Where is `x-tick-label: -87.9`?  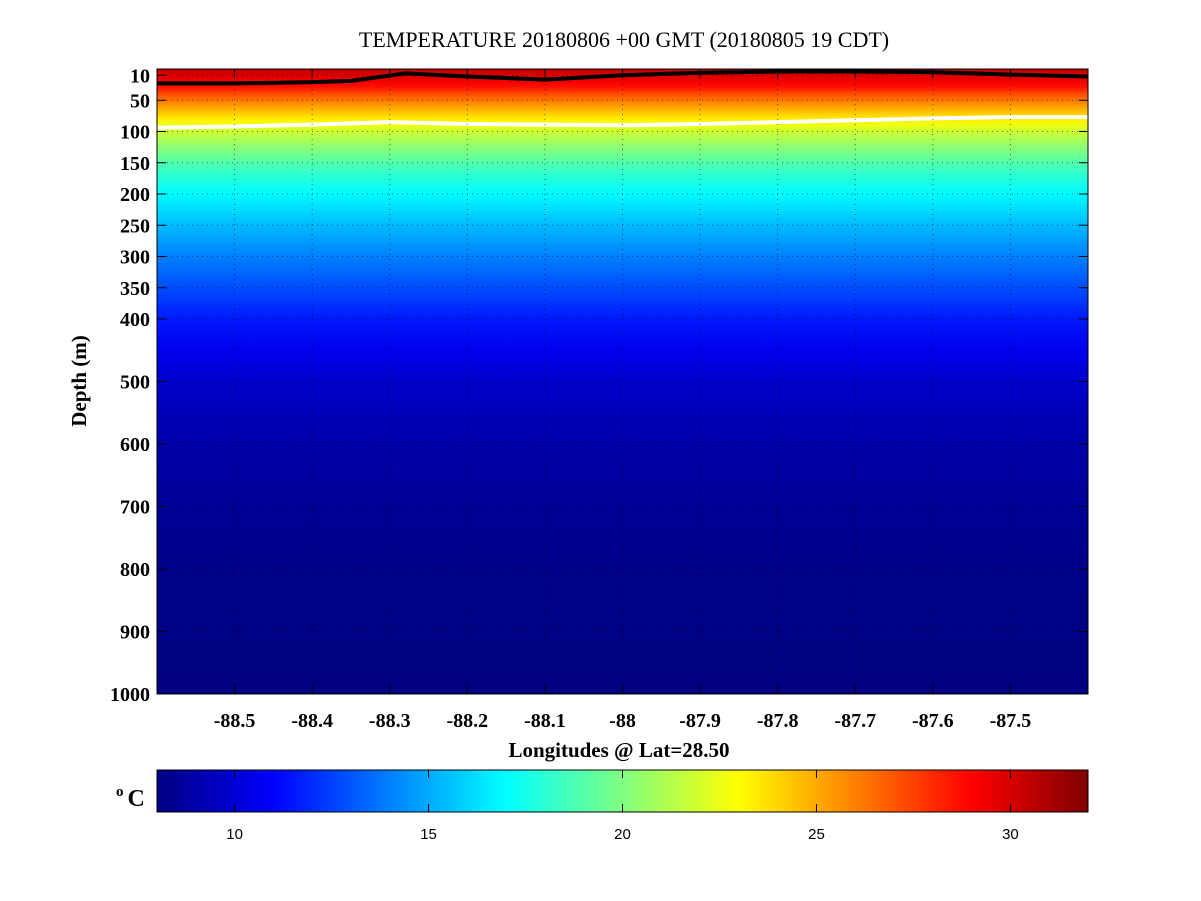
x-tick-label: -87.9 is located at coordinates (700, 721).